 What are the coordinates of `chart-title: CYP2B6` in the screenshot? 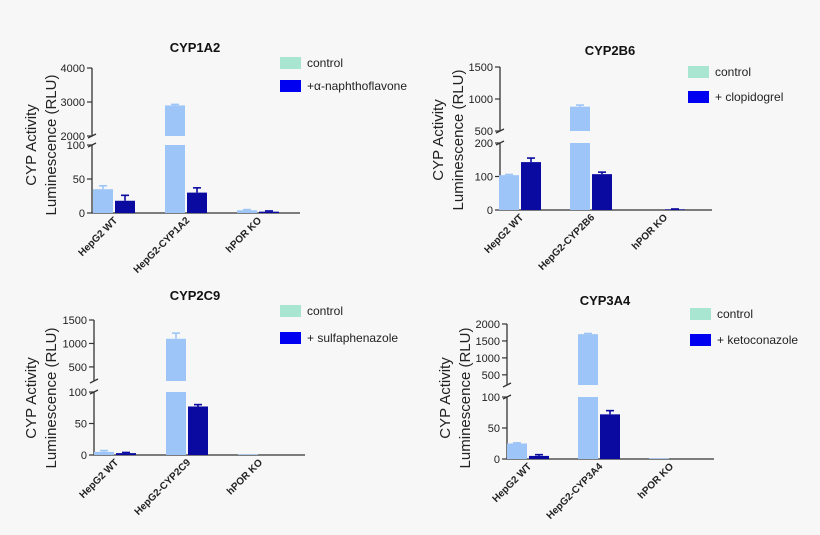 It's located at (610, 50).